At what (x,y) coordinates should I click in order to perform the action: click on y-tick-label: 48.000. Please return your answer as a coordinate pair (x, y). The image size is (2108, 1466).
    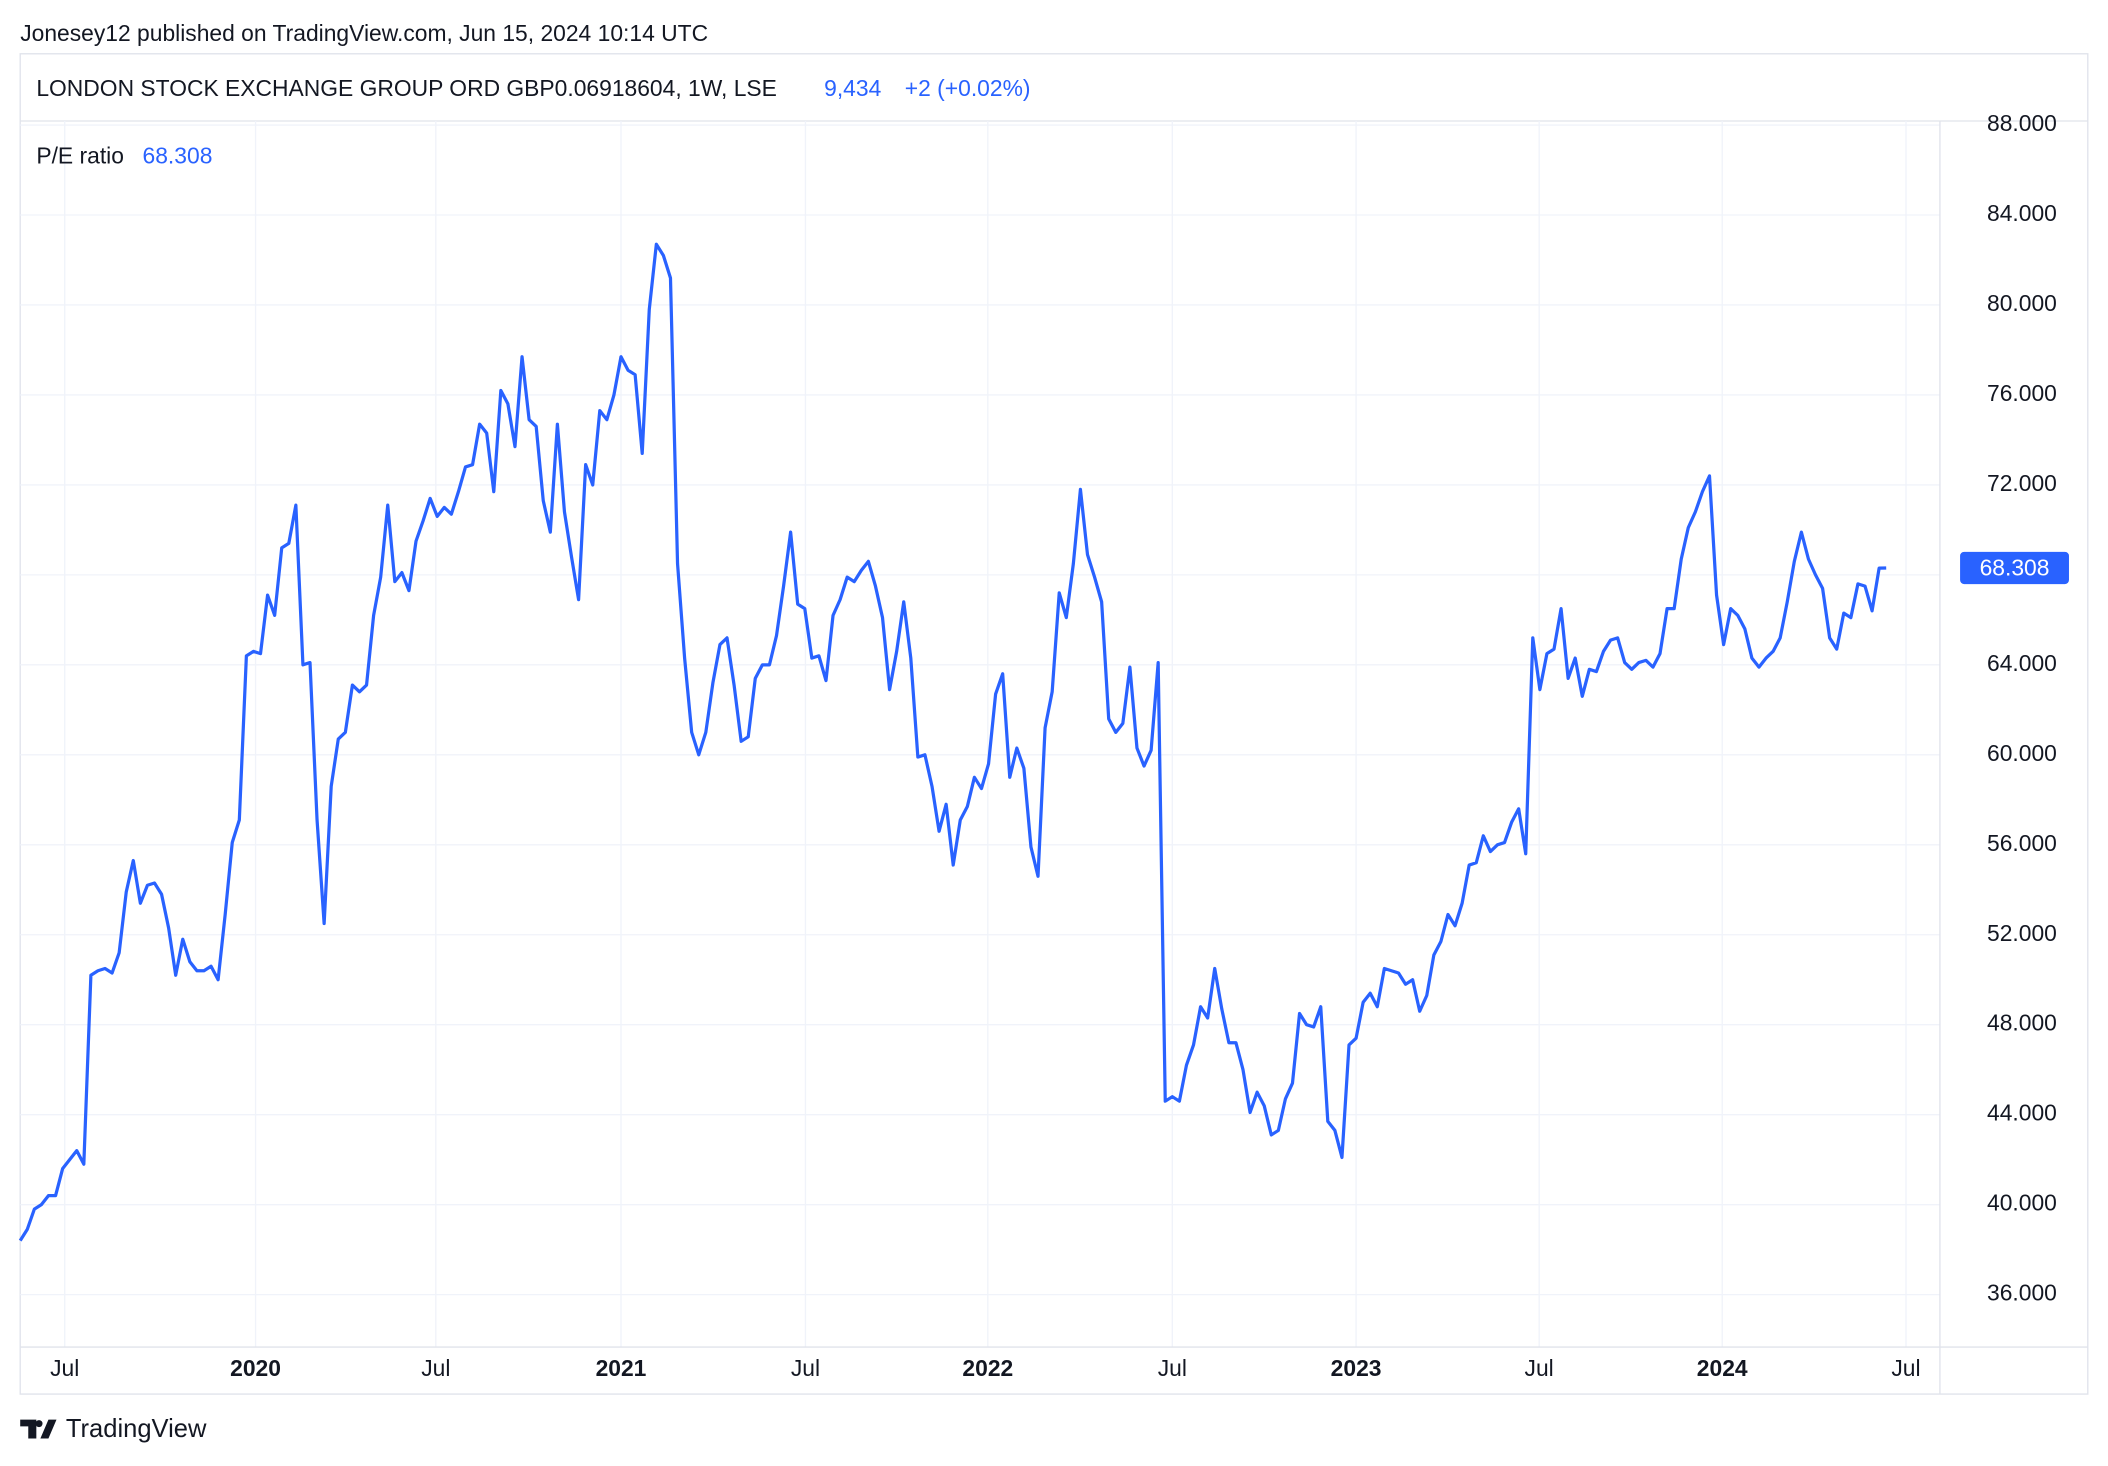
    Looking at the image, I should click on (2022, 1023).